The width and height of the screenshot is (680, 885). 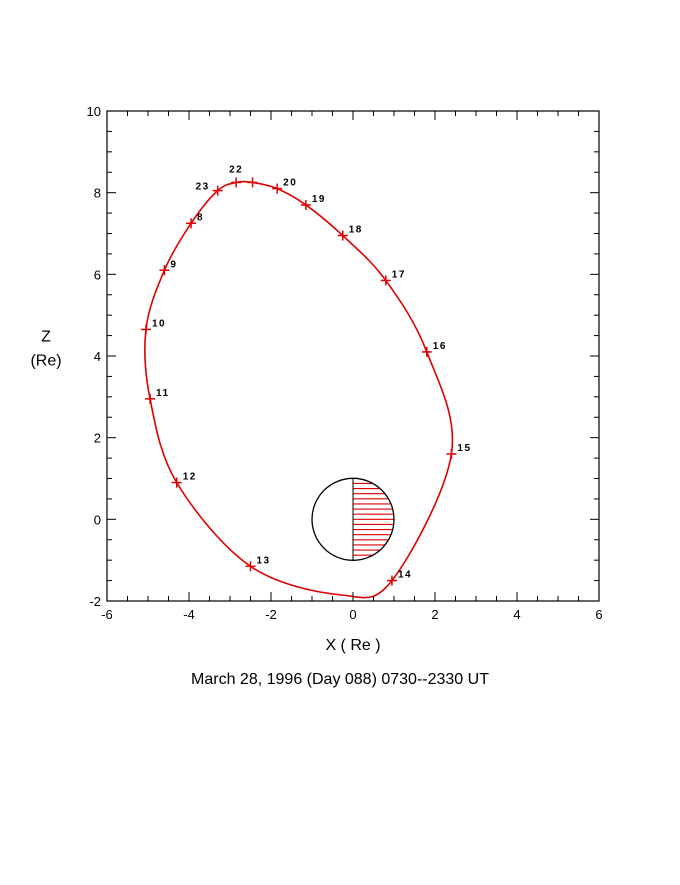 I want to click on y-tick-label: 4, so click(x=97, y=356).